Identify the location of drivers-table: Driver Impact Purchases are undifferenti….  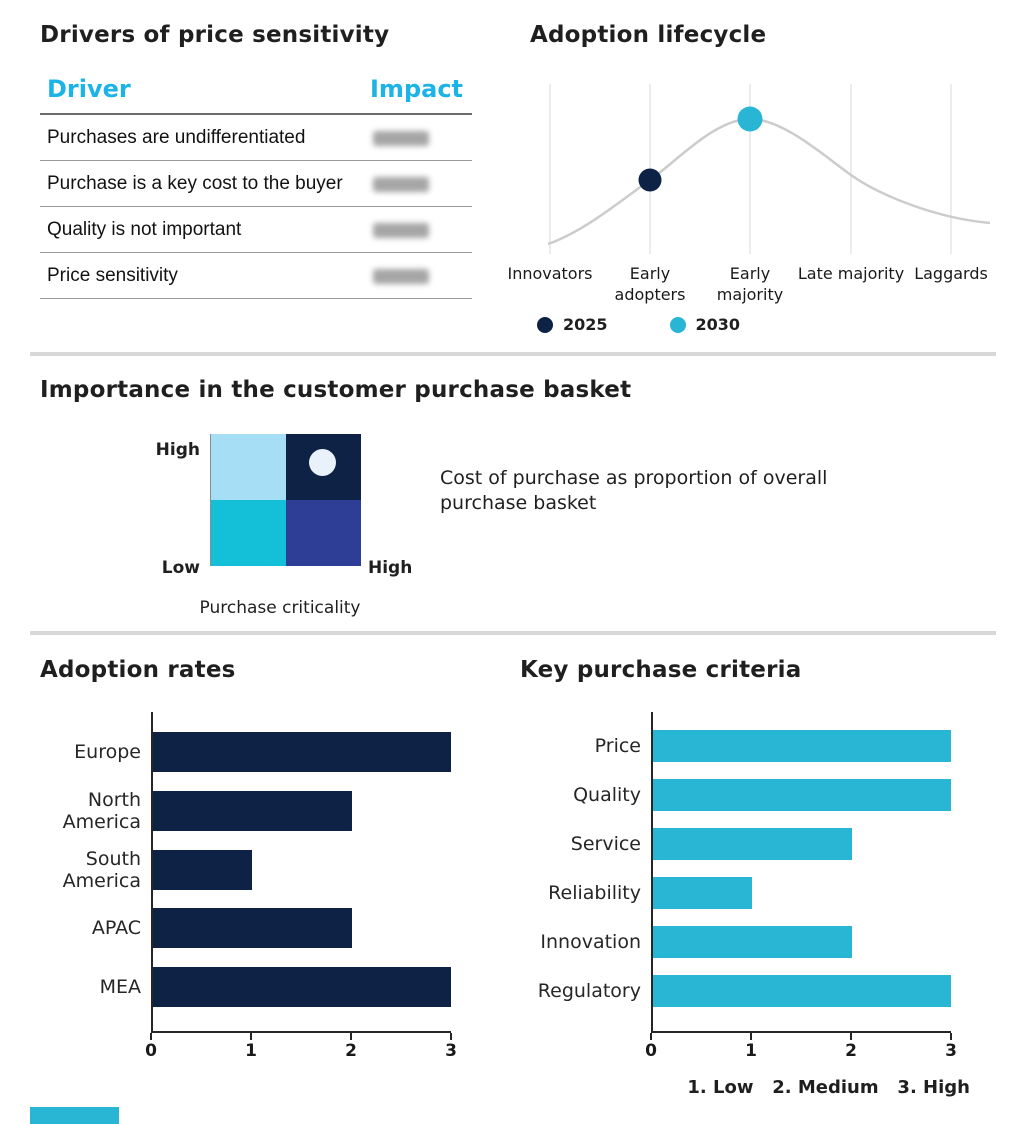
(256, 183).